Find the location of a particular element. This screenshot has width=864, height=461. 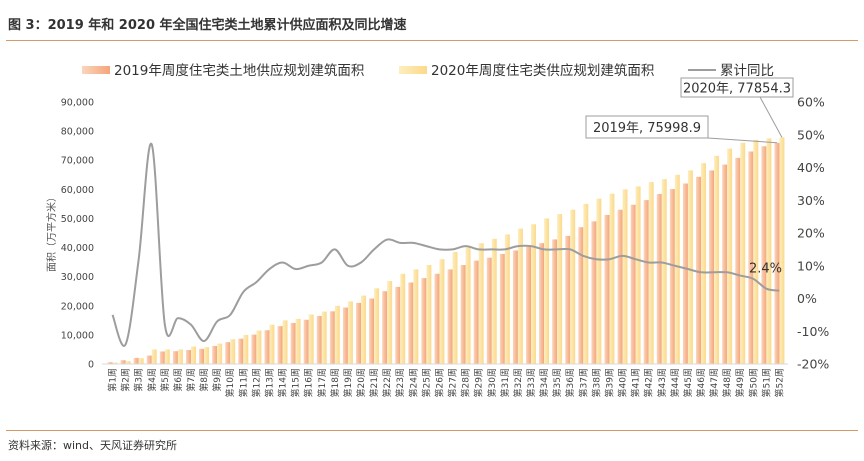

x-tick-label: 第31周 is located at coordinates (505, 382).